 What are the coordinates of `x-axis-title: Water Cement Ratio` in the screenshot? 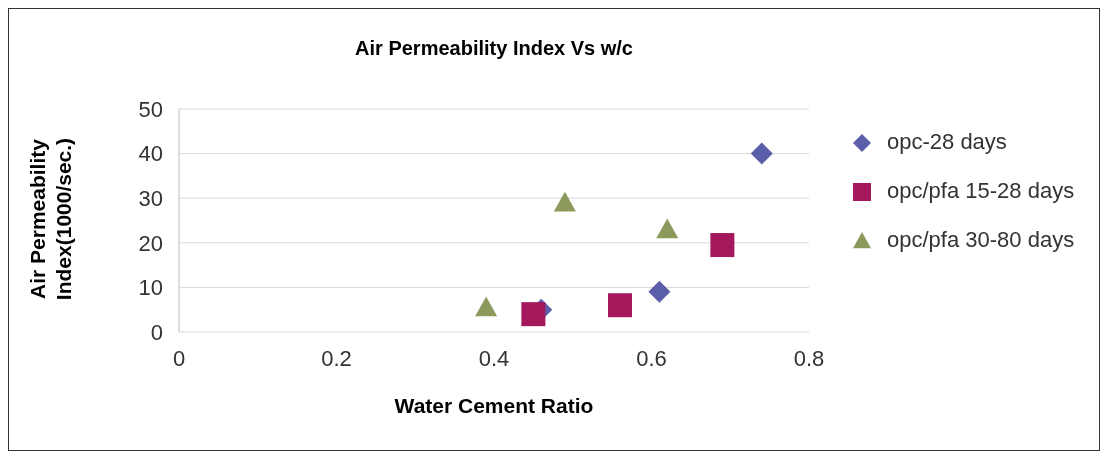 It's located at (494, 406).